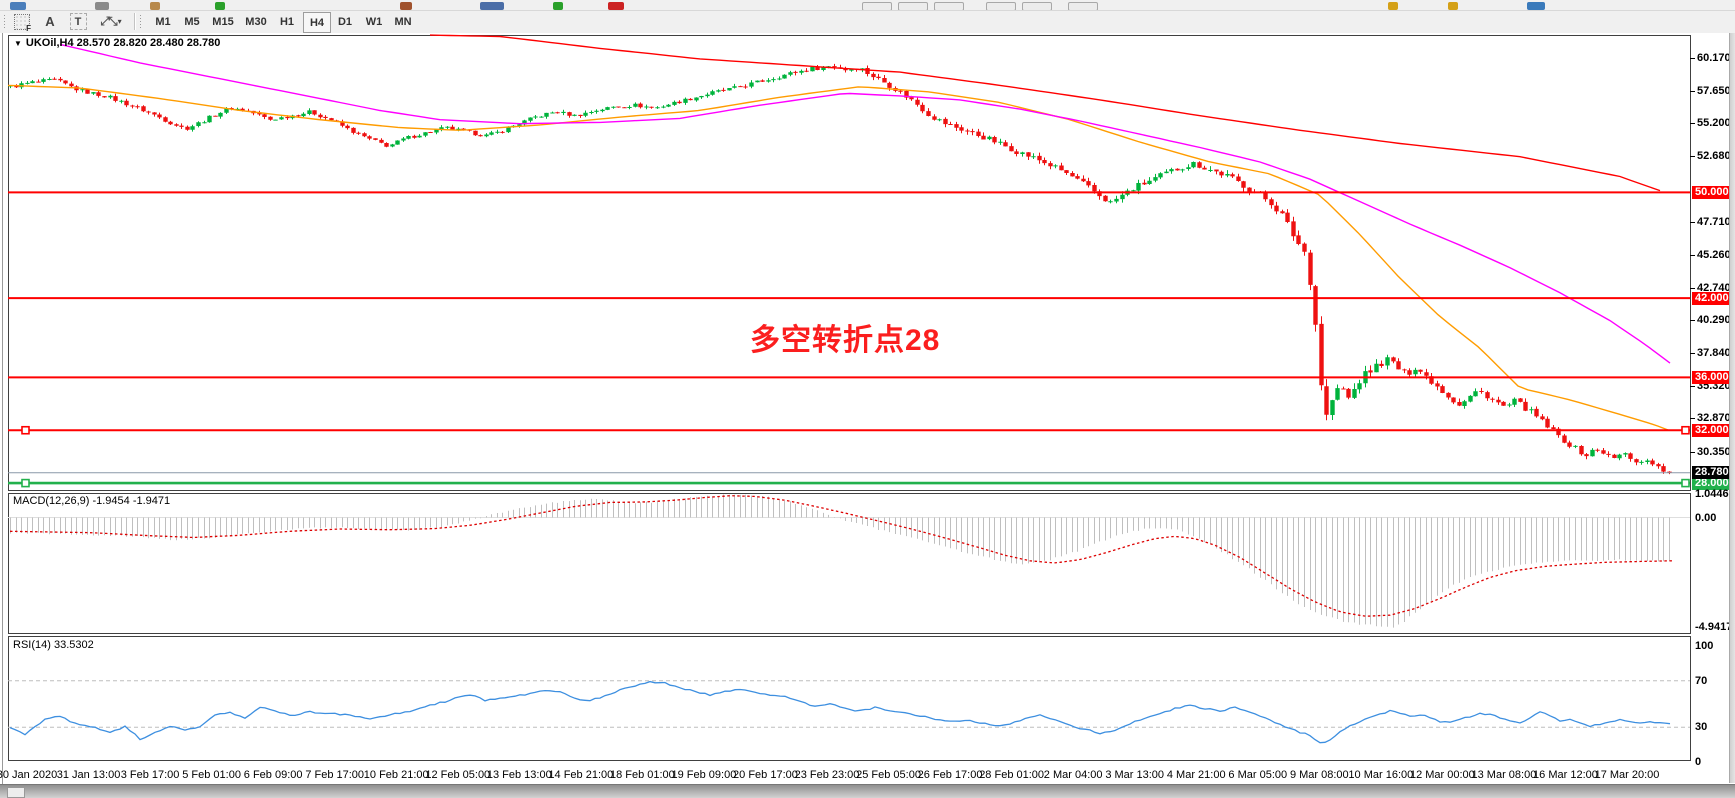 This screenshot has width=1735, height=798. What do you see at coordinates (765, 775) in the screenshot?
I see `date-axis-label: 20 Feb 17:00` at bounding box center [765, 775].